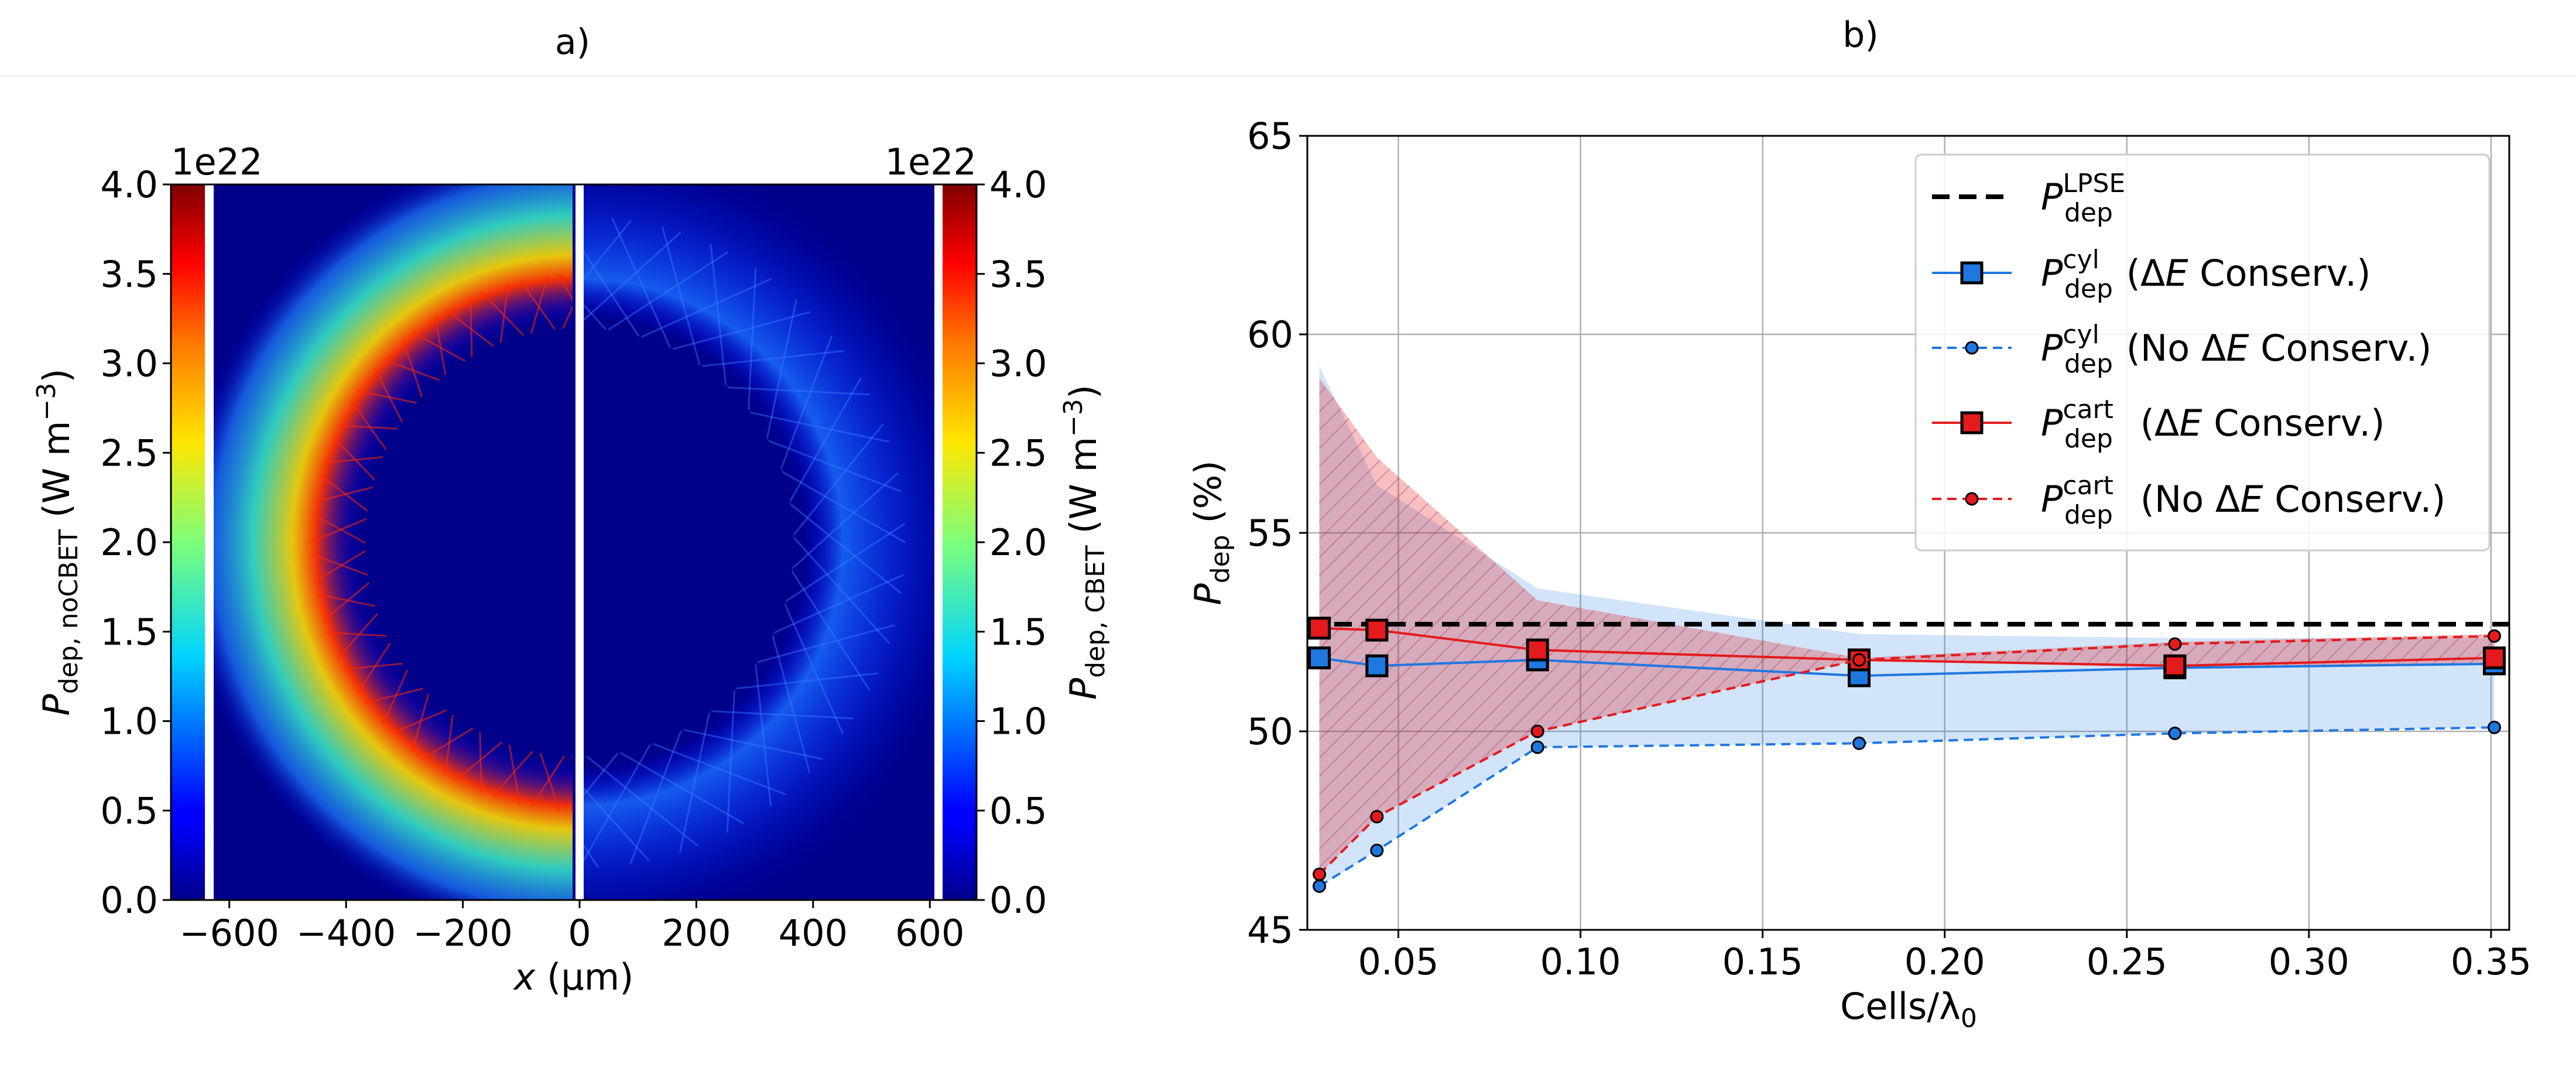  I want to click on cbar-right-tick-label: 1.5, so click(1018, 632).